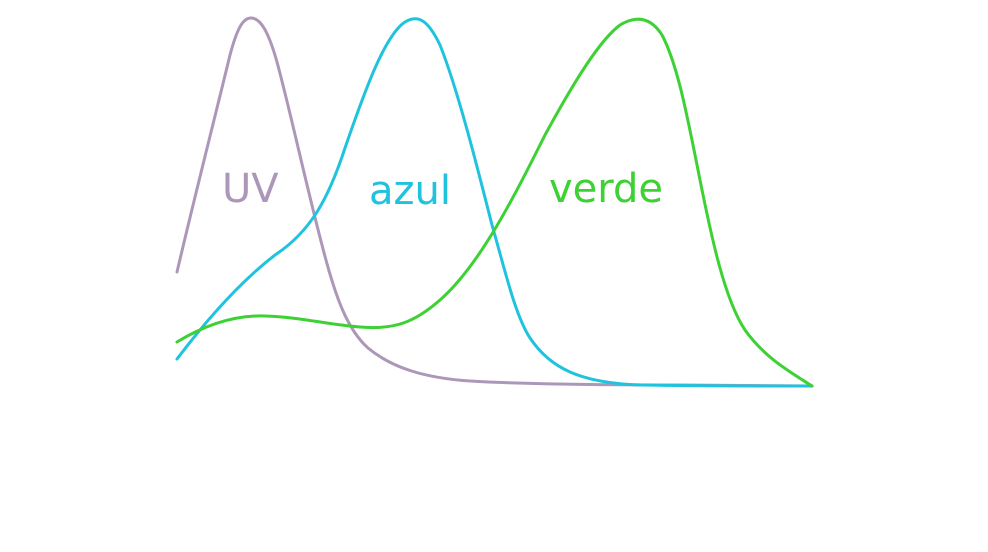 Image resolution: width=988 pixels, height=552 pixels. I want to click on azul-label: azul, so click(410, 191).